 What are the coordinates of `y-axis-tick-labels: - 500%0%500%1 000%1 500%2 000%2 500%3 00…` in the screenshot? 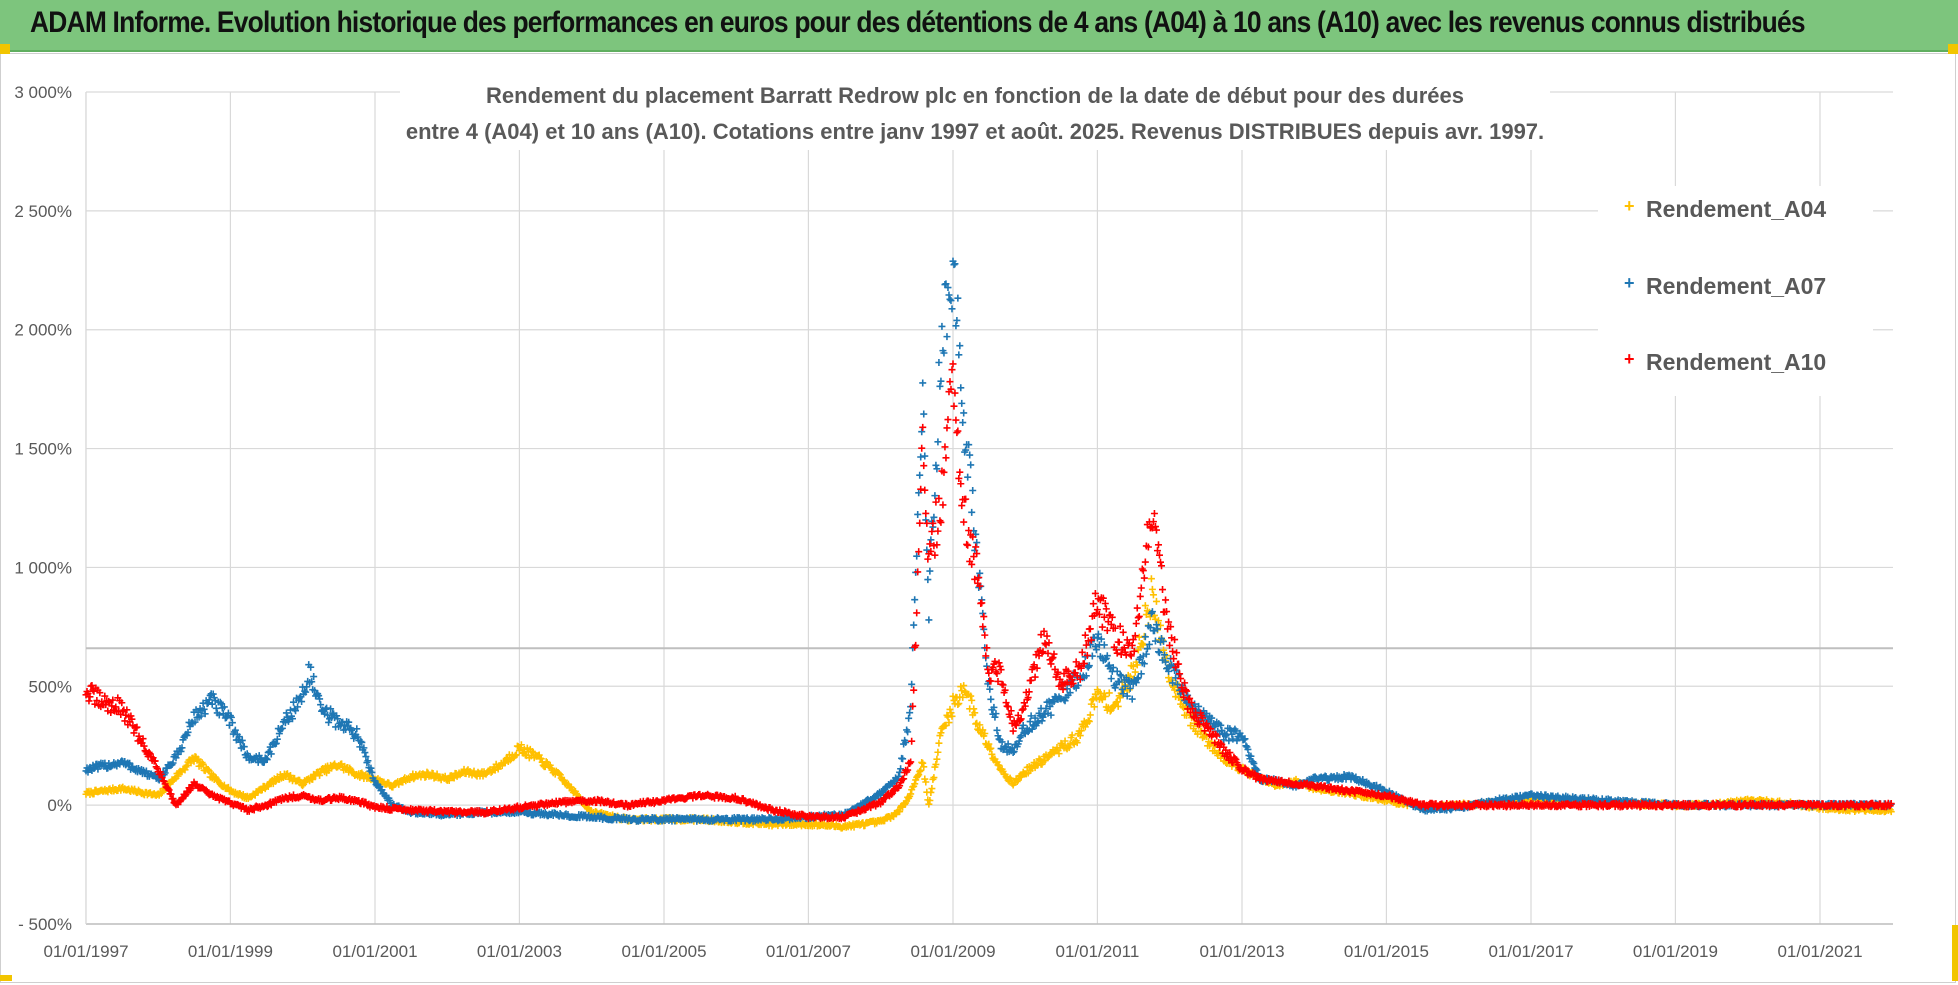 It's located at (43, 508).